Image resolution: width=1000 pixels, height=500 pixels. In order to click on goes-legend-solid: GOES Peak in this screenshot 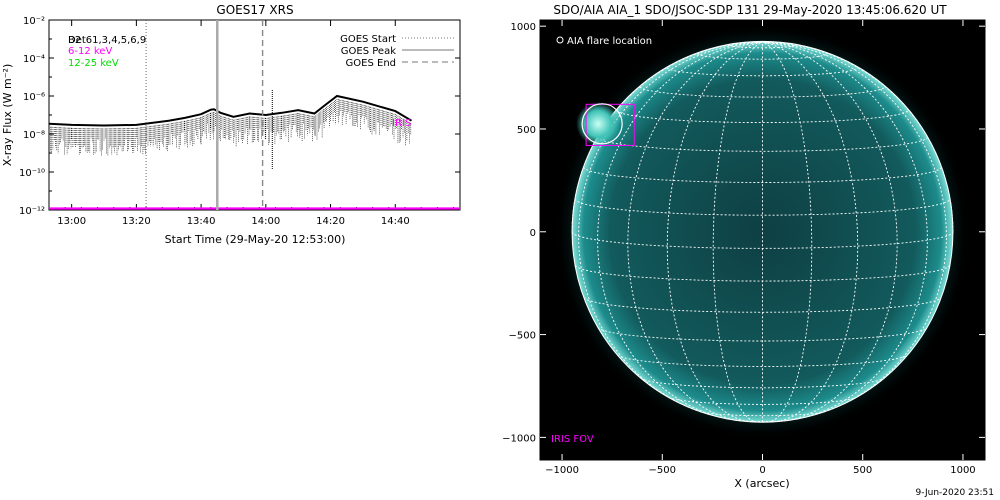, I will do `click(368, 51)`.